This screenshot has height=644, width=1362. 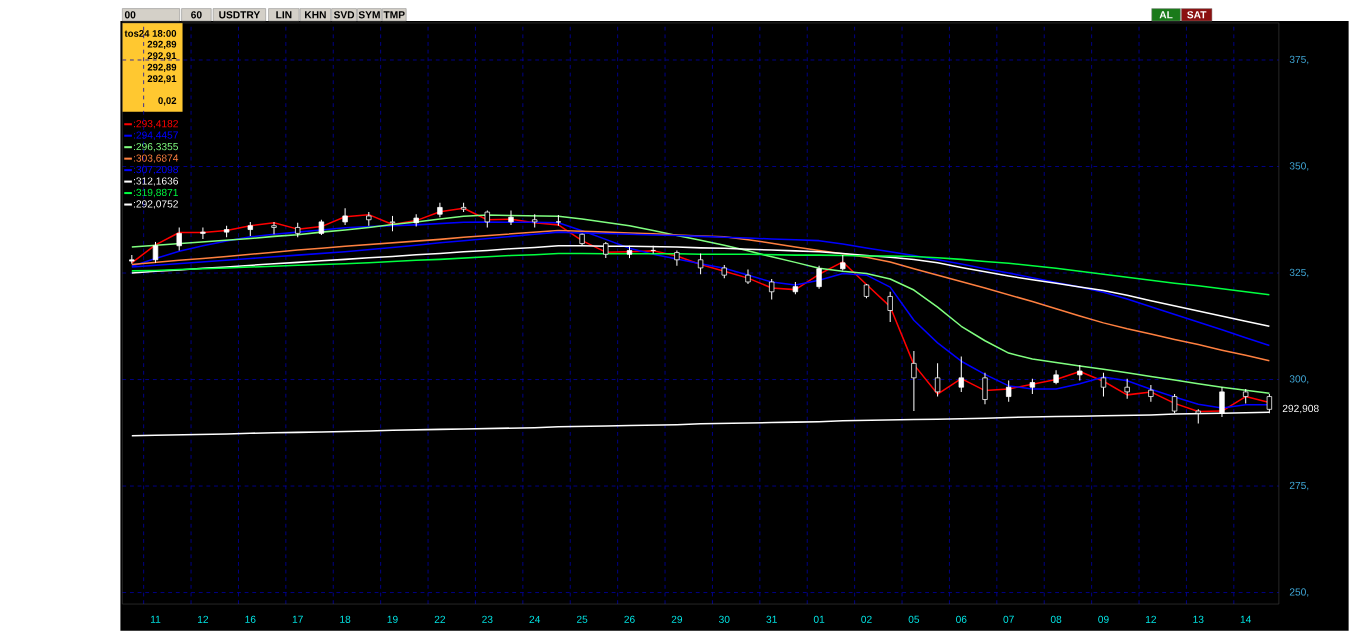 I want to click on x-tick-label: 13, so click(x=1198, y=619).